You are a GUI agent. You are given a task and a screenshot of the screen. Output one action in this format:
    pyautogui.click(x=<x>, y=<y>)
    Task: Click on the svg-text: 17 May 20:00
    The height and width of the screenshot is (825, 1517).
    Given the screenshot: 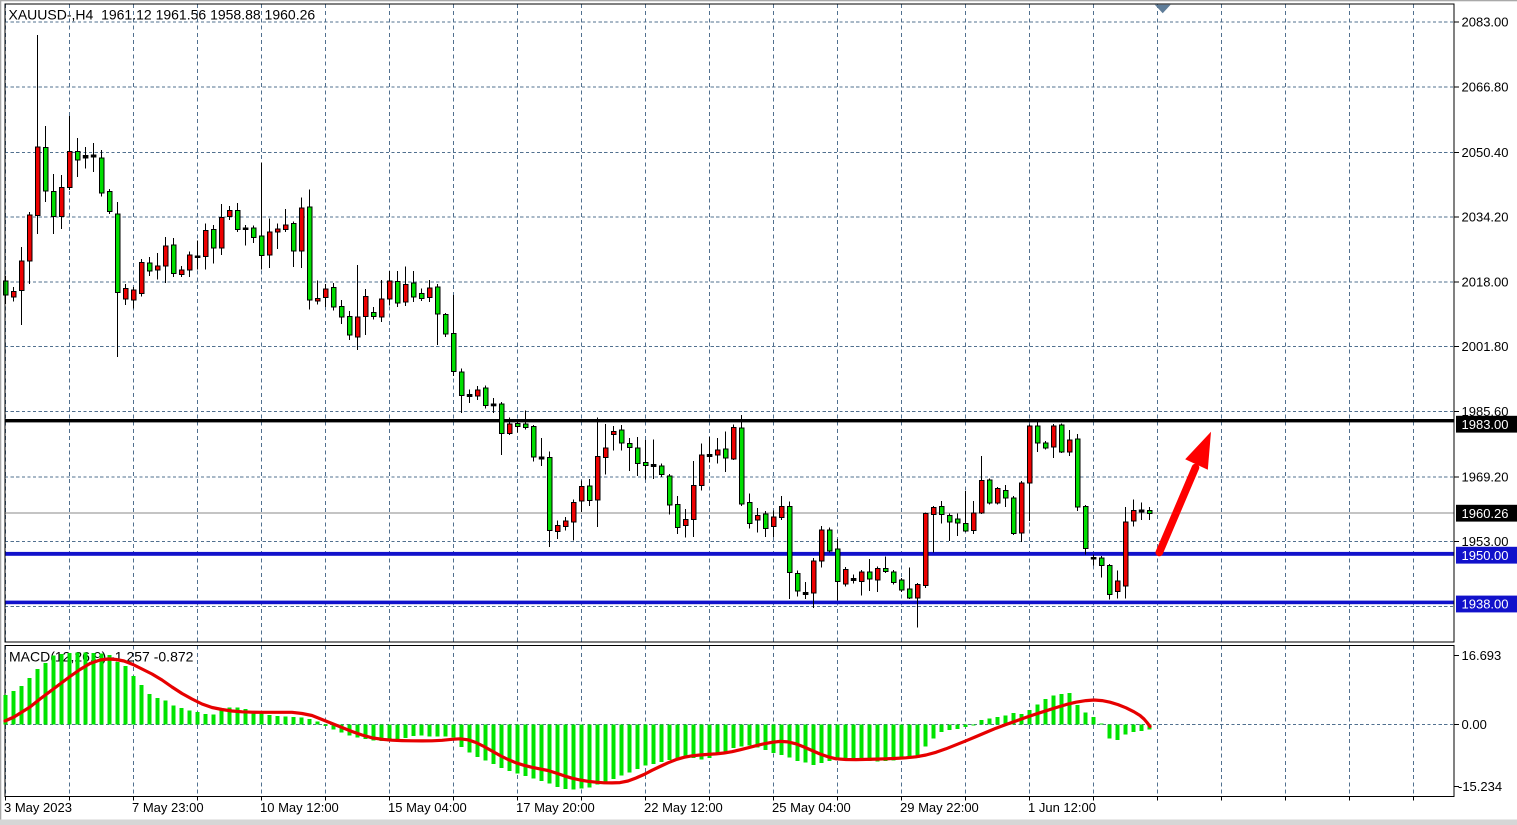 What is the action you would take?
    pyautogui.click(x=555, y=807)
    